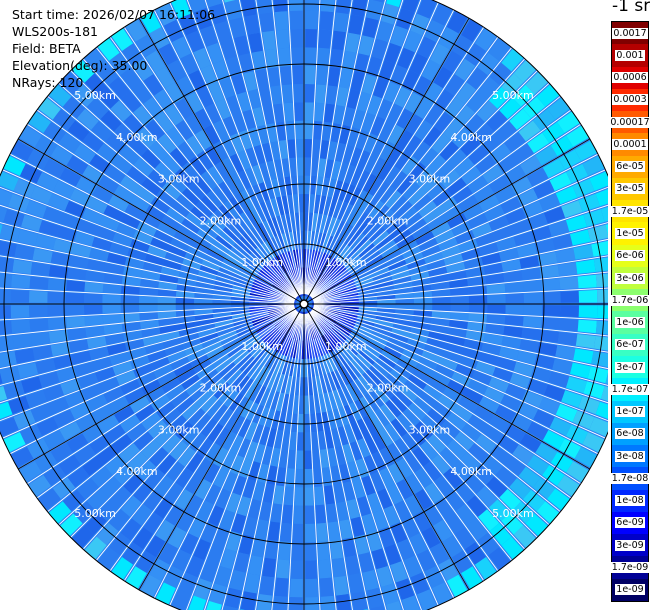 This screenshot has height=610, width=650. What do you see at coordinates (630, 545) in the screenshot?
I see `colorbar-tick-label: 3e-09` at bounding box center [630, 545].